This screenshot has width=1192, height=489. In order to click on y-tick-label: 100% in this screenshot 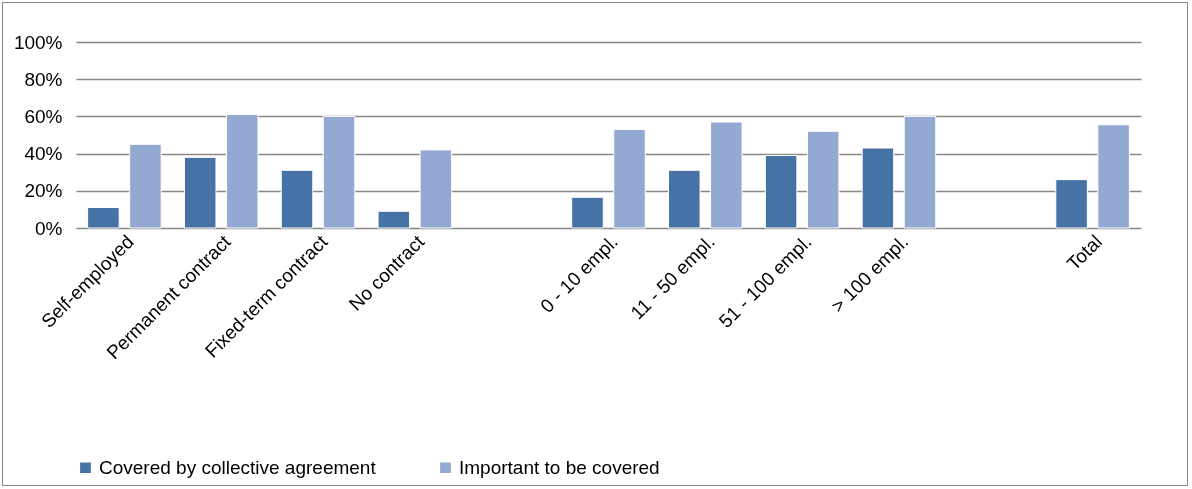, I will do `click(38, 42)`.